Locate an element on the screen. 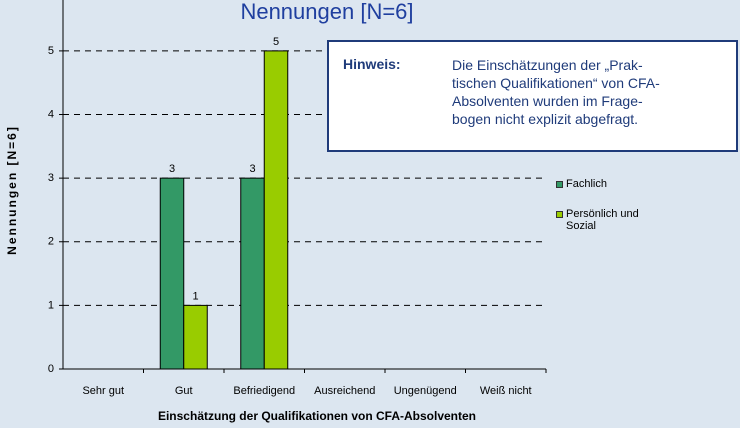 The image size is (740, 428). y-tick-label: 5 is located at coordinates (51, 51).